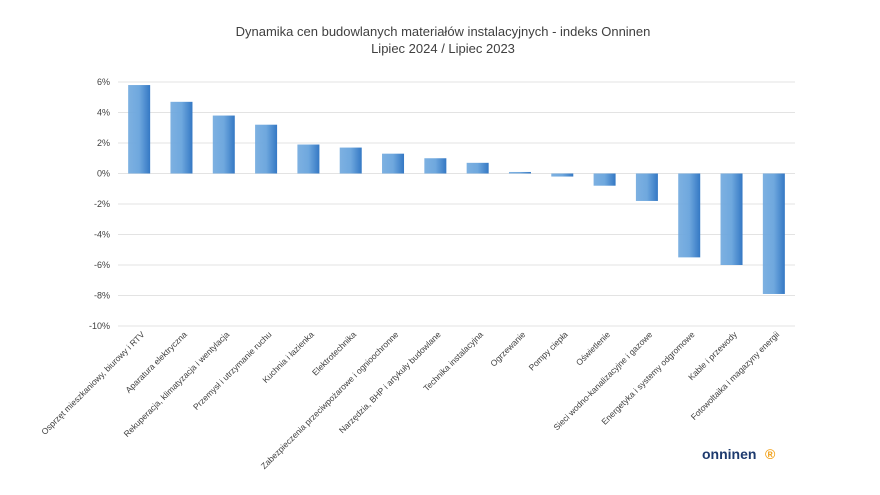  Describe the element at coordinates (232, 370) in the screenshot. I see `category-label: Przemysł i utrzymanie ruchu` at that location.